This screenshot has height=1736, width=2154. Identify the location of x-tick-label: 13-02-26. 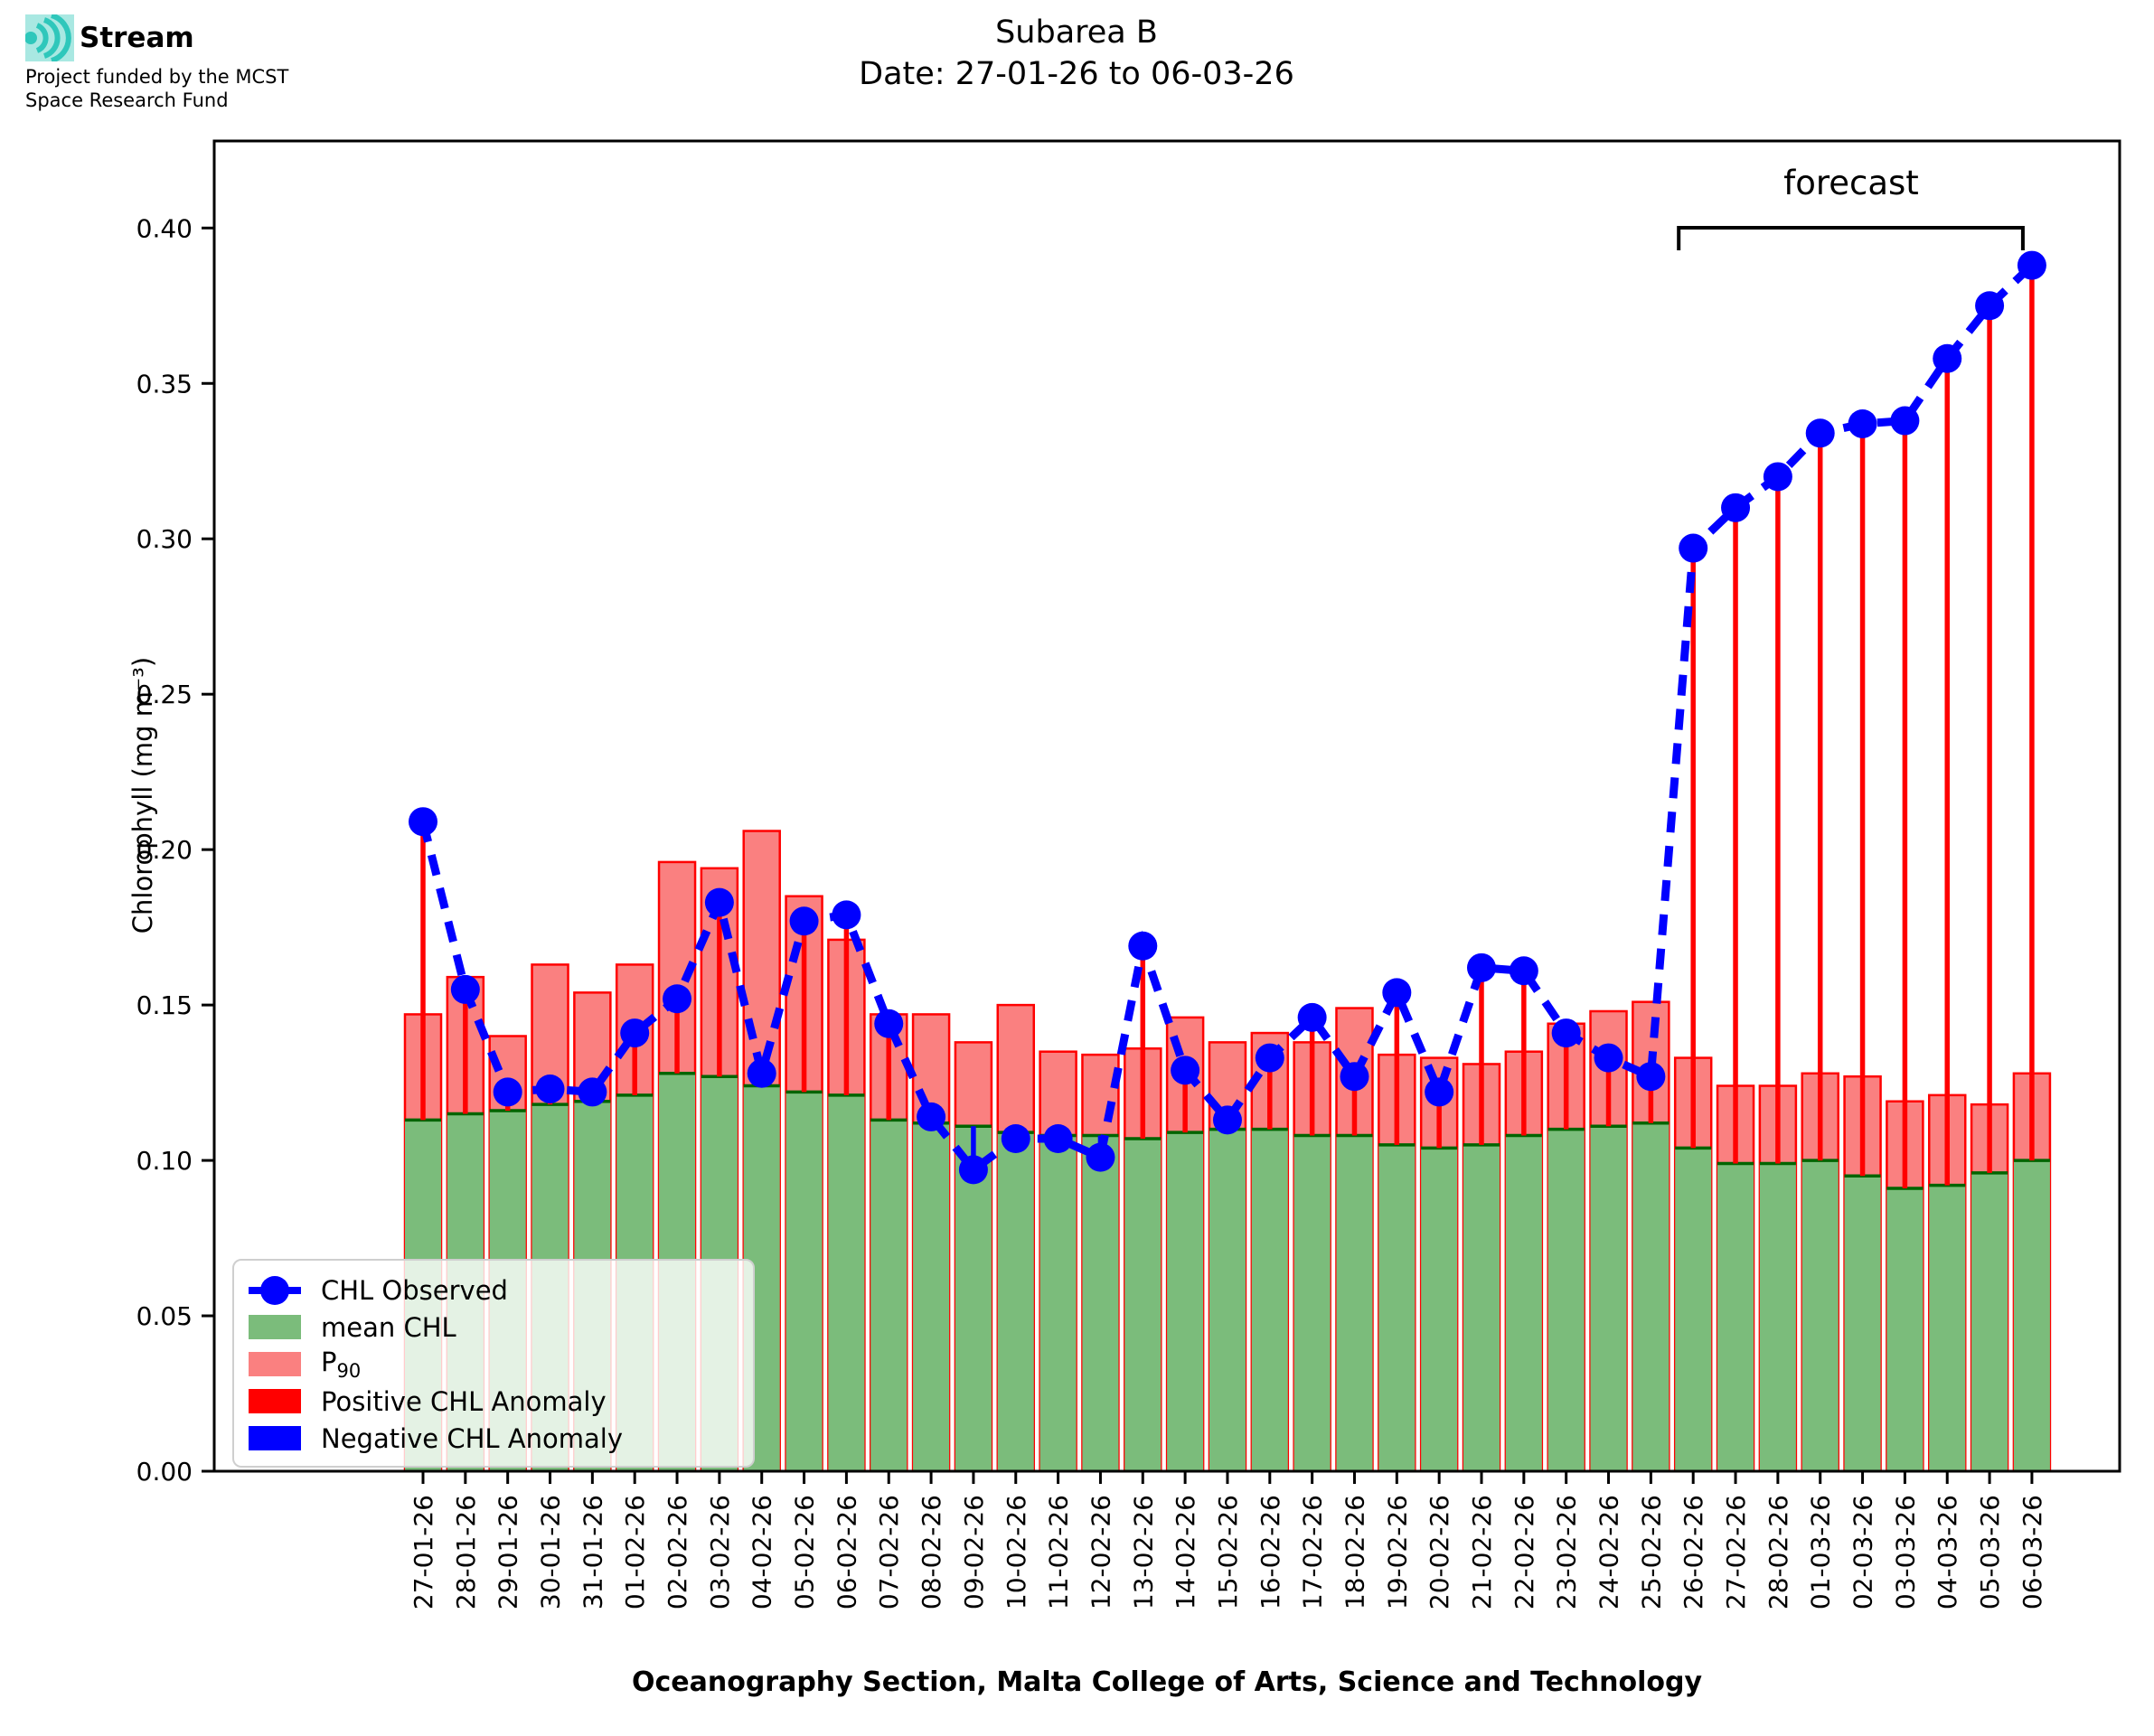
(1143, 1552).